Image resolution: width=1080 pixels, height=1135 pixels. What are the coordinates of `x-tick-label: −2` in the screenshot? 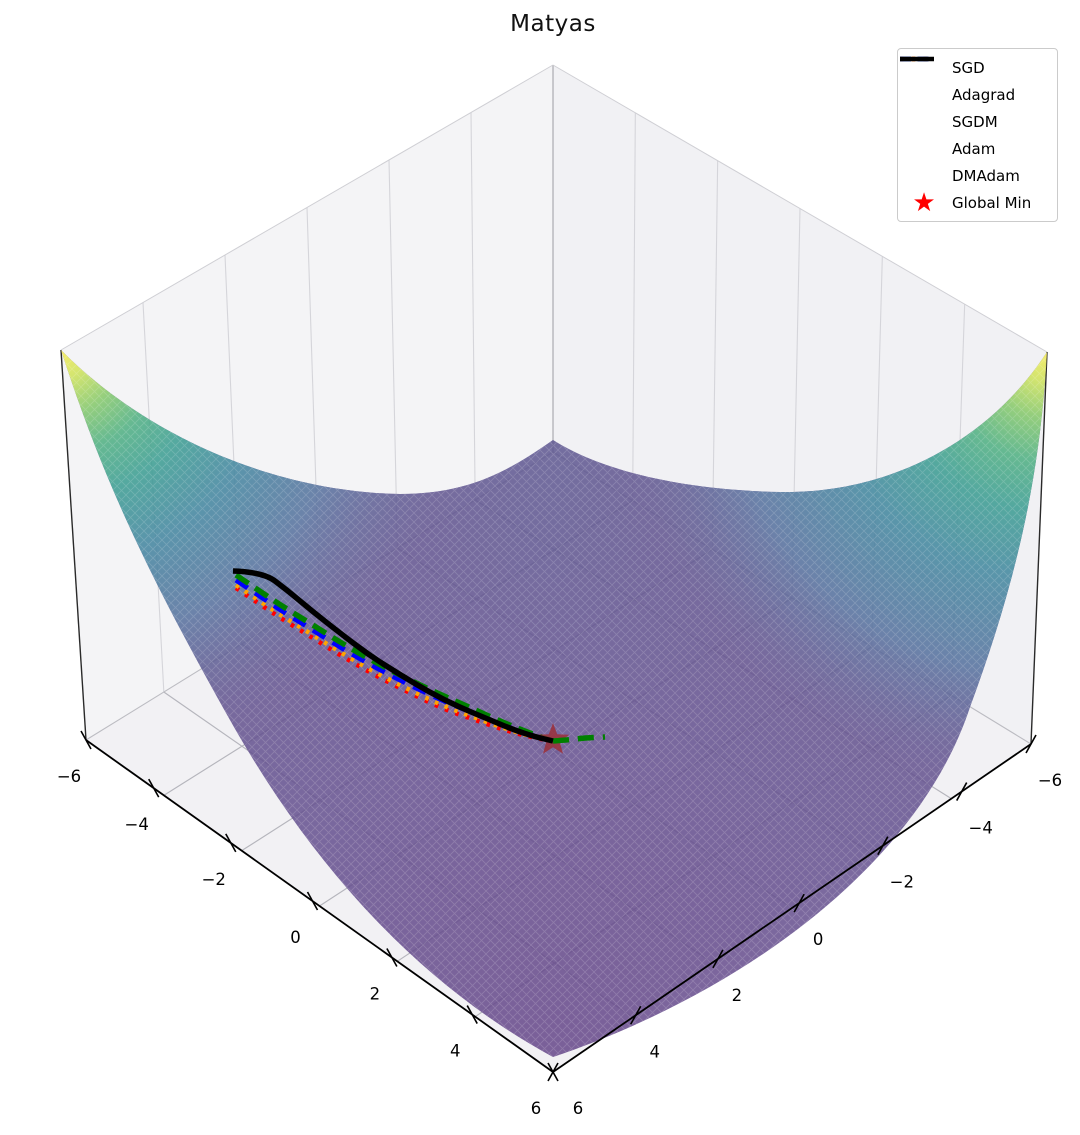 It's located at (214, 879).